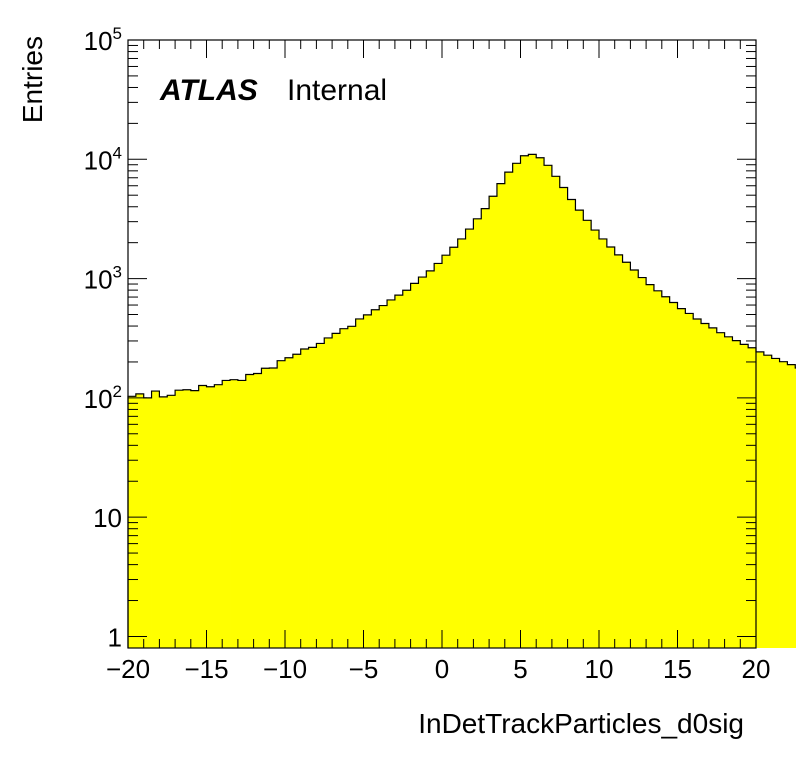 The height and width of the screenshot is (772, 796). Describe the element at coordinates (337, 90) in the screenshot. I see `status-label: Internal` at that location.